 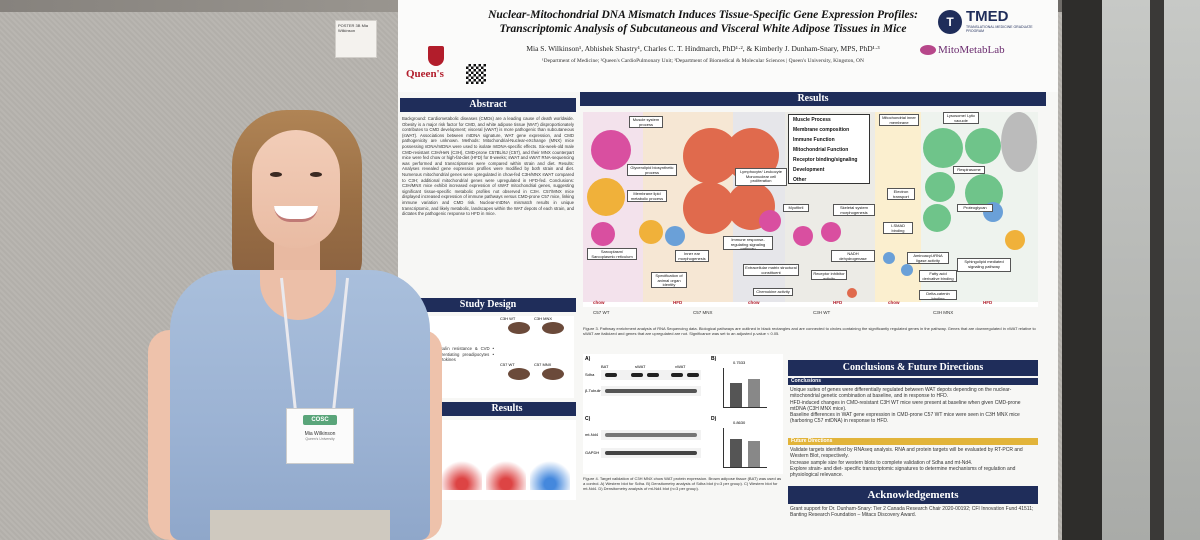 I want to click on lane-label: sWAT, so click(x=640, y=366).